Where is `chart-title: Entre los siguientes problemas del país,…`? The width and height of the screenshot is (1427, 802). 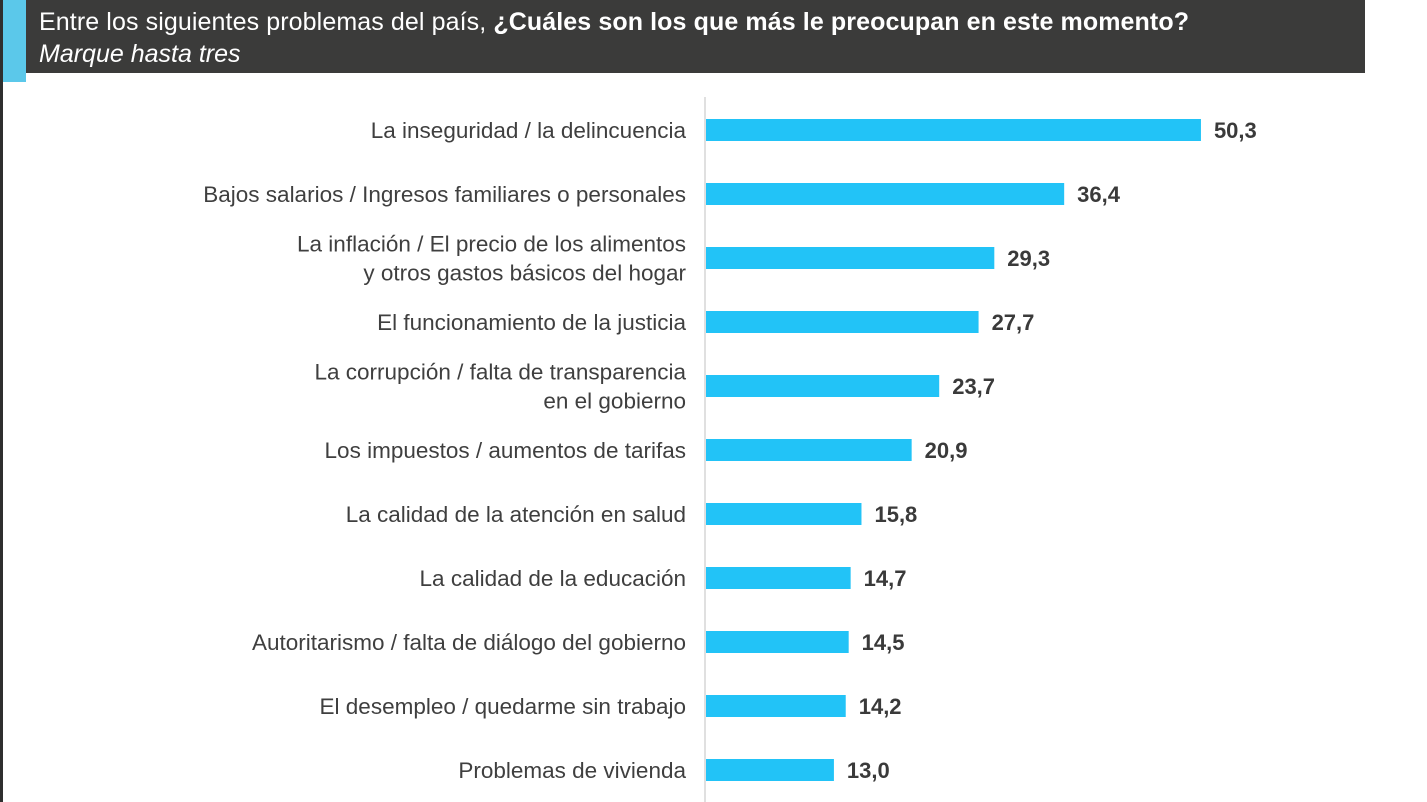
chart-title: Entre los siguientes problemas del país,… is located at coordinates (614, 22).